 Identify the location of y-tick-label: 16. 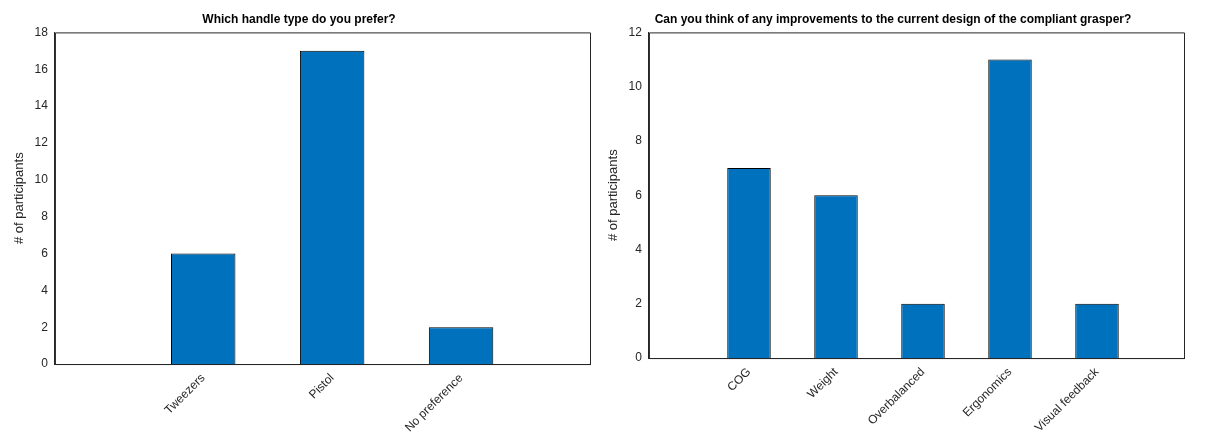
(41, 68).